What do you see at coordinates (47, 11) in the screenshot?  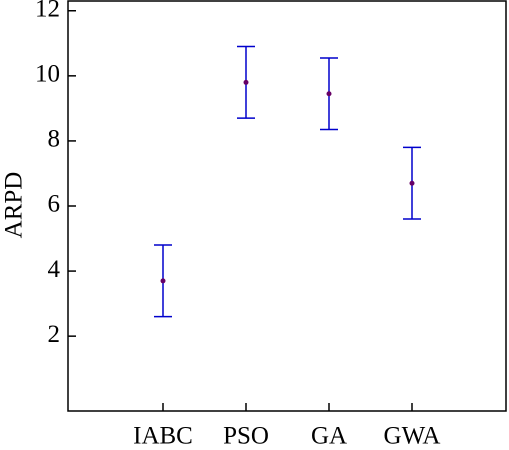 I see `y-tick-label: 12` at bounding box center [47, 11].